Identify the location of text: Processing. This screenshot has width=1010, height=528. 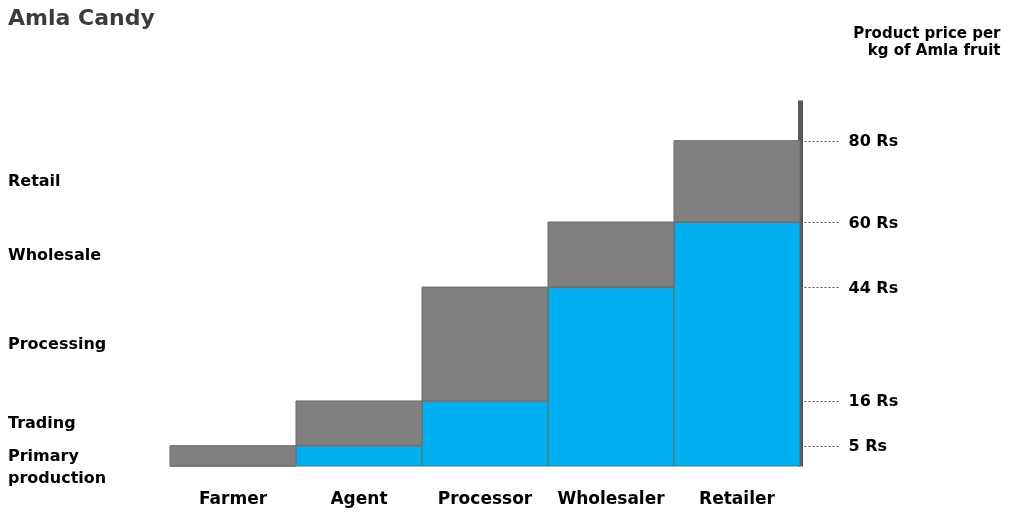
(57, 343).